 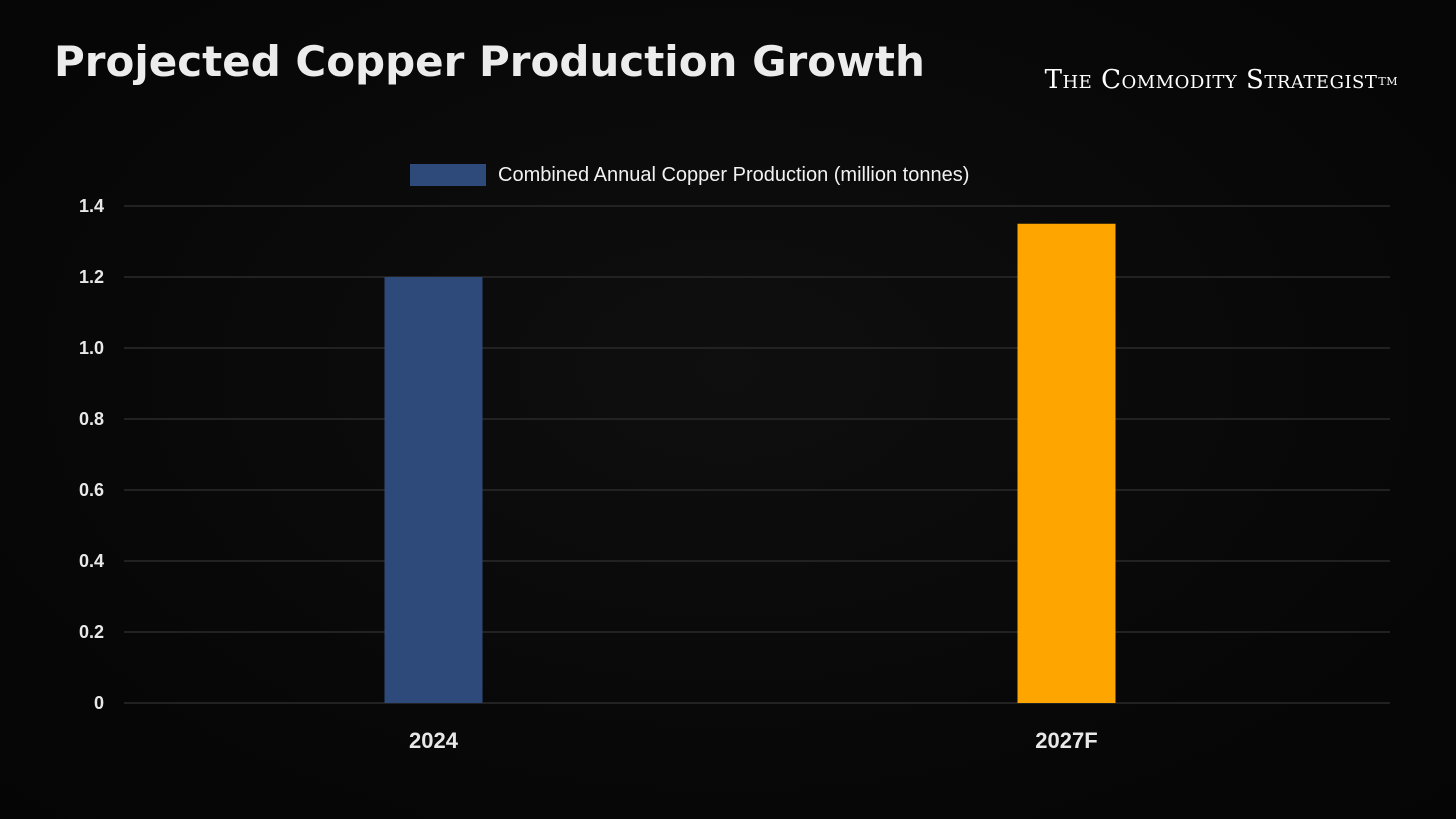 I want to click on y-tick-label: 0.6, so click(x=91, y=490).